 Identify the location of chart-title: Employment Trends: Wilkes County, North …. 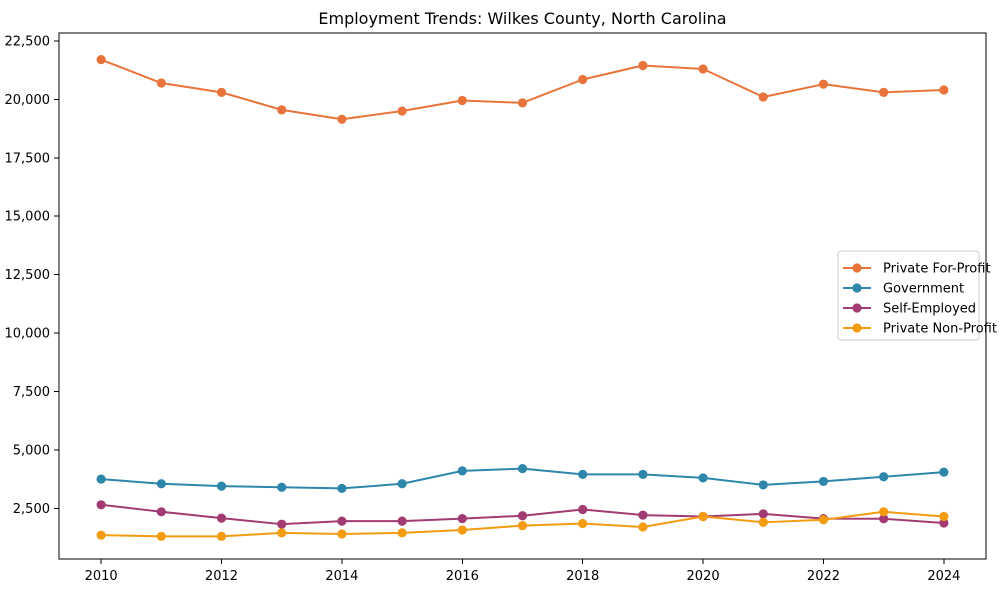
(522, 18).